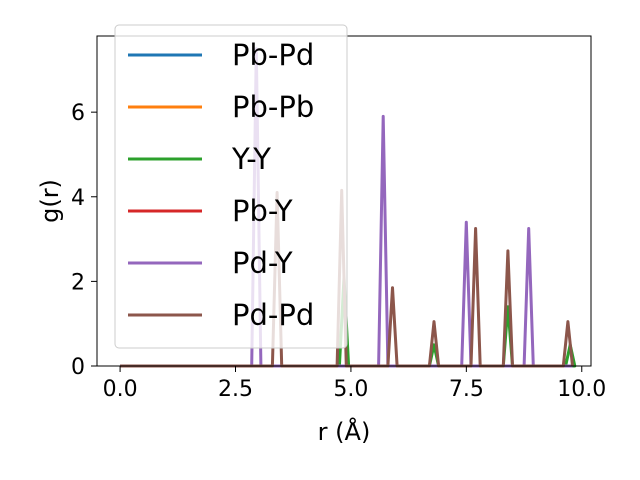  Describe the element at coordinates (273, 55) in the screenshot. I see `legend-label: Pb-Pd` at that location.